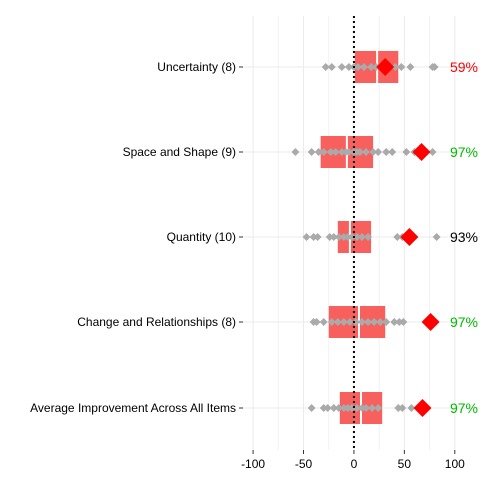 This screenshot has height=500, width=500. What do you see at coordinates (354, 464) in the screenshot?
I see `x-tick-label: 0` at bounding box center [354, 464].